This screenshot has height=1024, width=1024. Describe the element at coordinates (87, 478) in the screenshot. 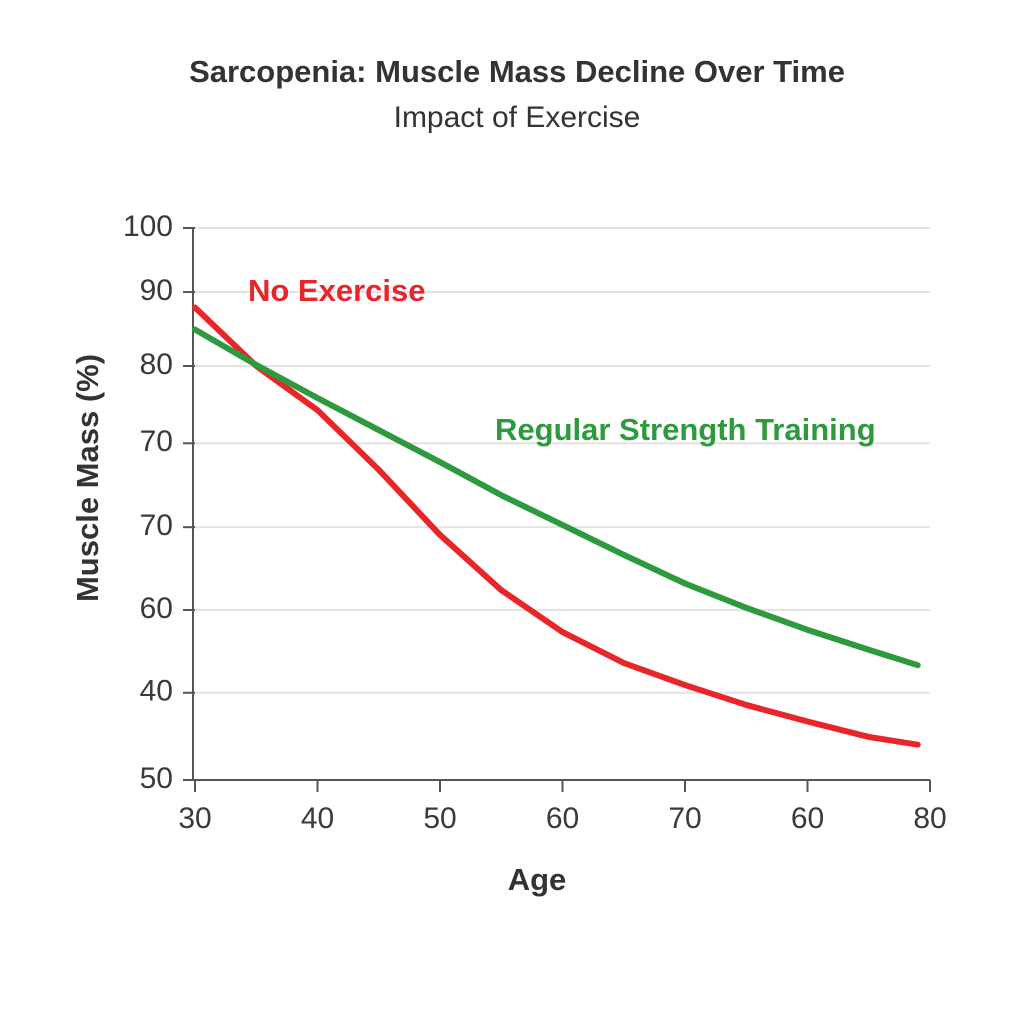

I see `y-axis-label: Muscle Mass (%)` at that location.